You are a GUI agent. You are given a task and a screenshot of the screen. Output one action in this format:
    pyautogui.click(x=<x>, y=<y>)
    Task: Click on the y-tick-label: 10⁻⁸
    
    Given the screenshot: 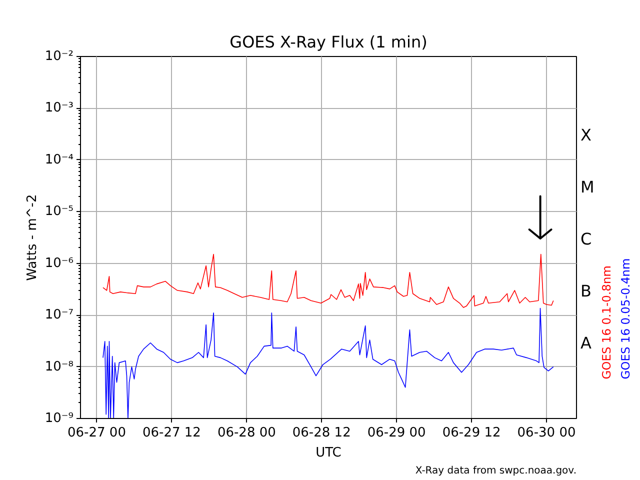 What is the action you would take?
    pyautogui.click(x=59, y=366)
    